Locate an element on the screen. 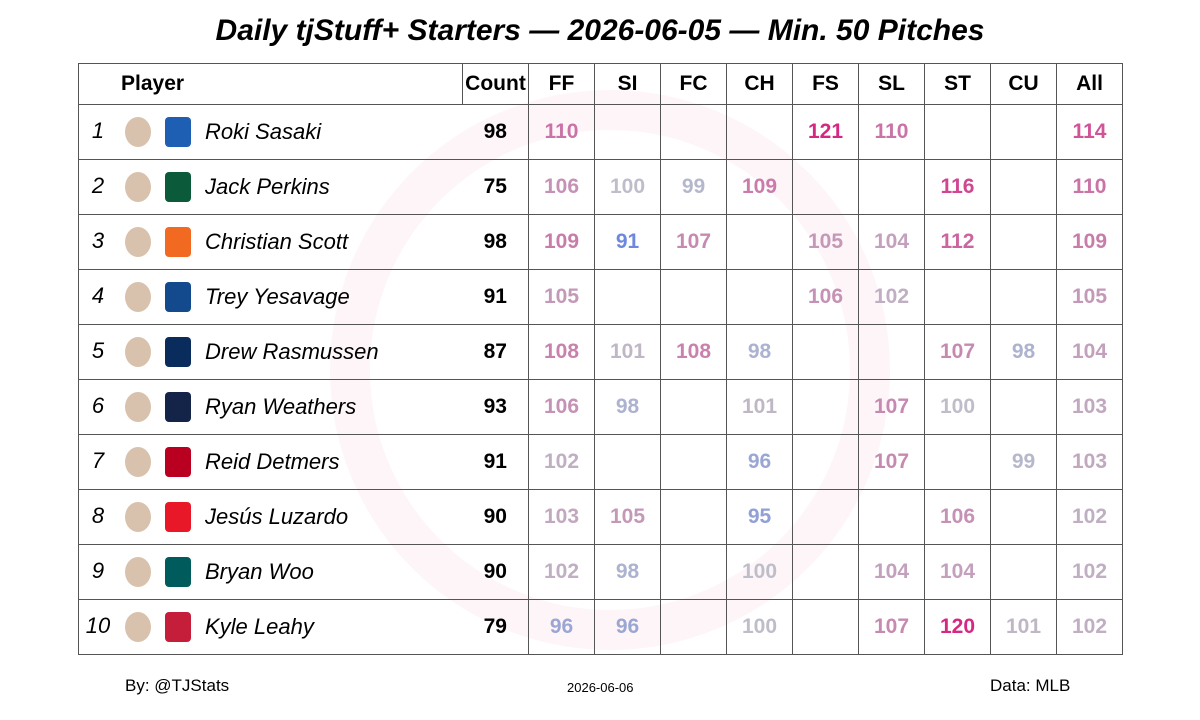 This screenshot has height=720, width=1200. stuff-value: 95 is located at coordinates (759, 517).